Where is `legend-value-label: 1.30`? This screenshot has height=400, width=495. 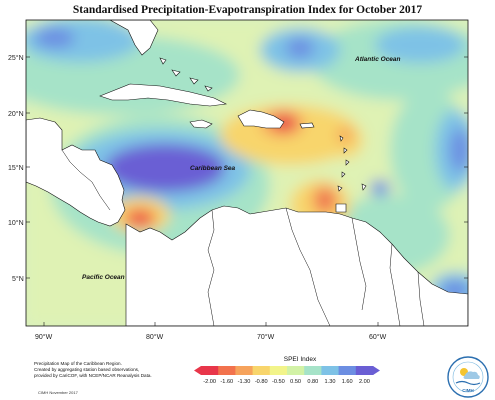 legend-value-label: 1.30 is located at coordinates (330, 382).